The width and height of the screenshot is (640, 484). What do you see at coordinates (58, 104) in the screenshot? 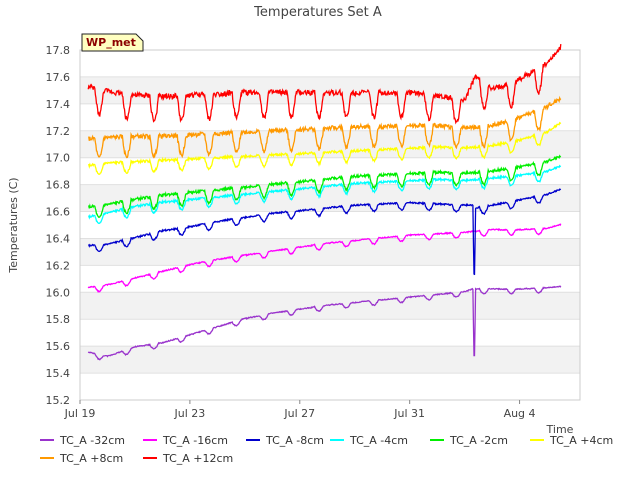
I see `y-tick-label: 17.4` at bounding box center [58, 104].